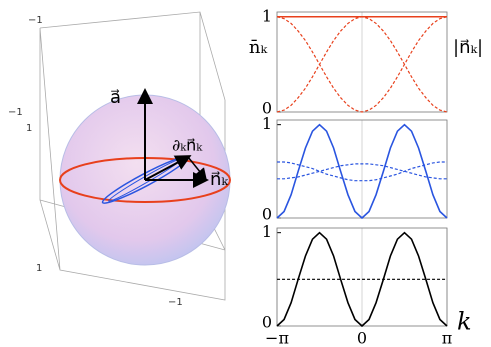 This screenshot has height=347, width=491. Describe the element at coordinates (187, 145) in the screenshot. I see `label: ∂ₖn⃗ₖ` at that location.